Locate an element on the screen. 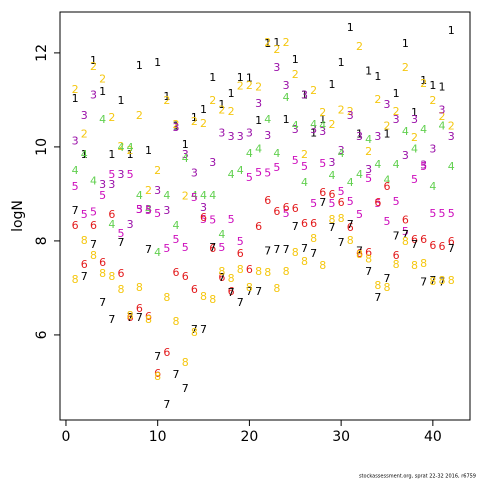 The height and width of the screenshot is (480, 480). x-tick-label: 20 is located at coordinates (249, 437).